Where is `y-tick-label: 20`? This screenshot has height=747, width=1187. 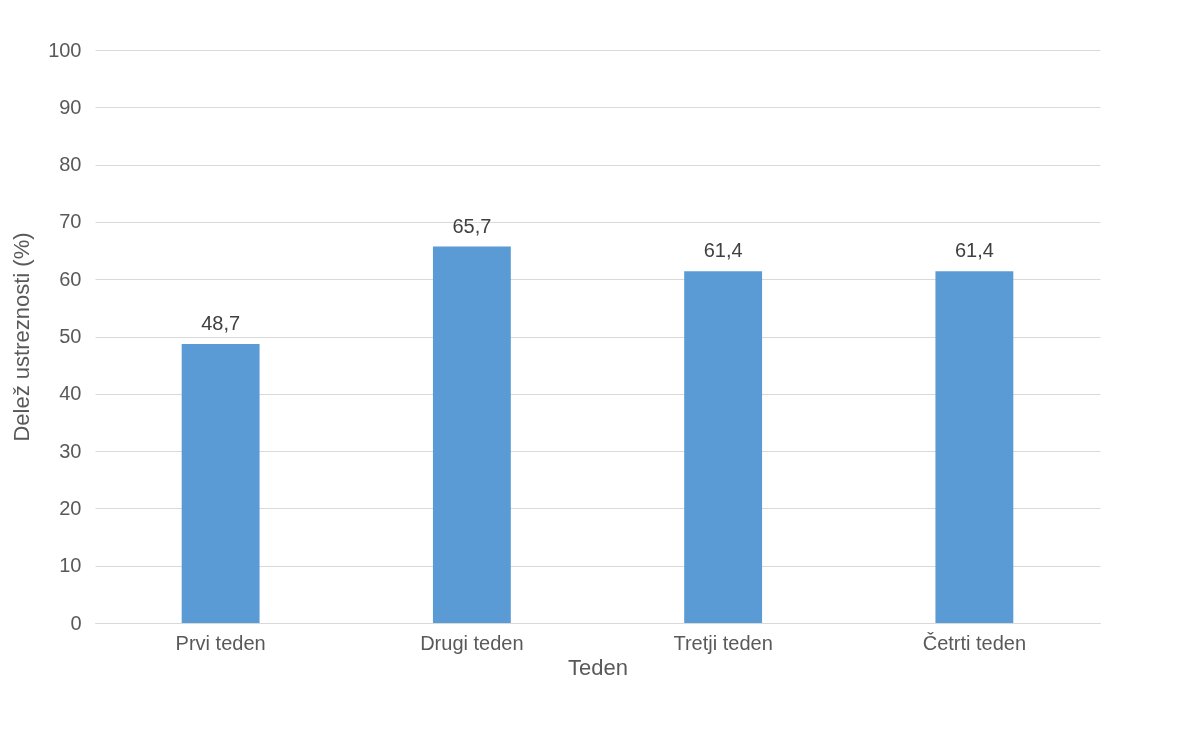
y-tick-label: 20 is located at coordinates (70, 507).